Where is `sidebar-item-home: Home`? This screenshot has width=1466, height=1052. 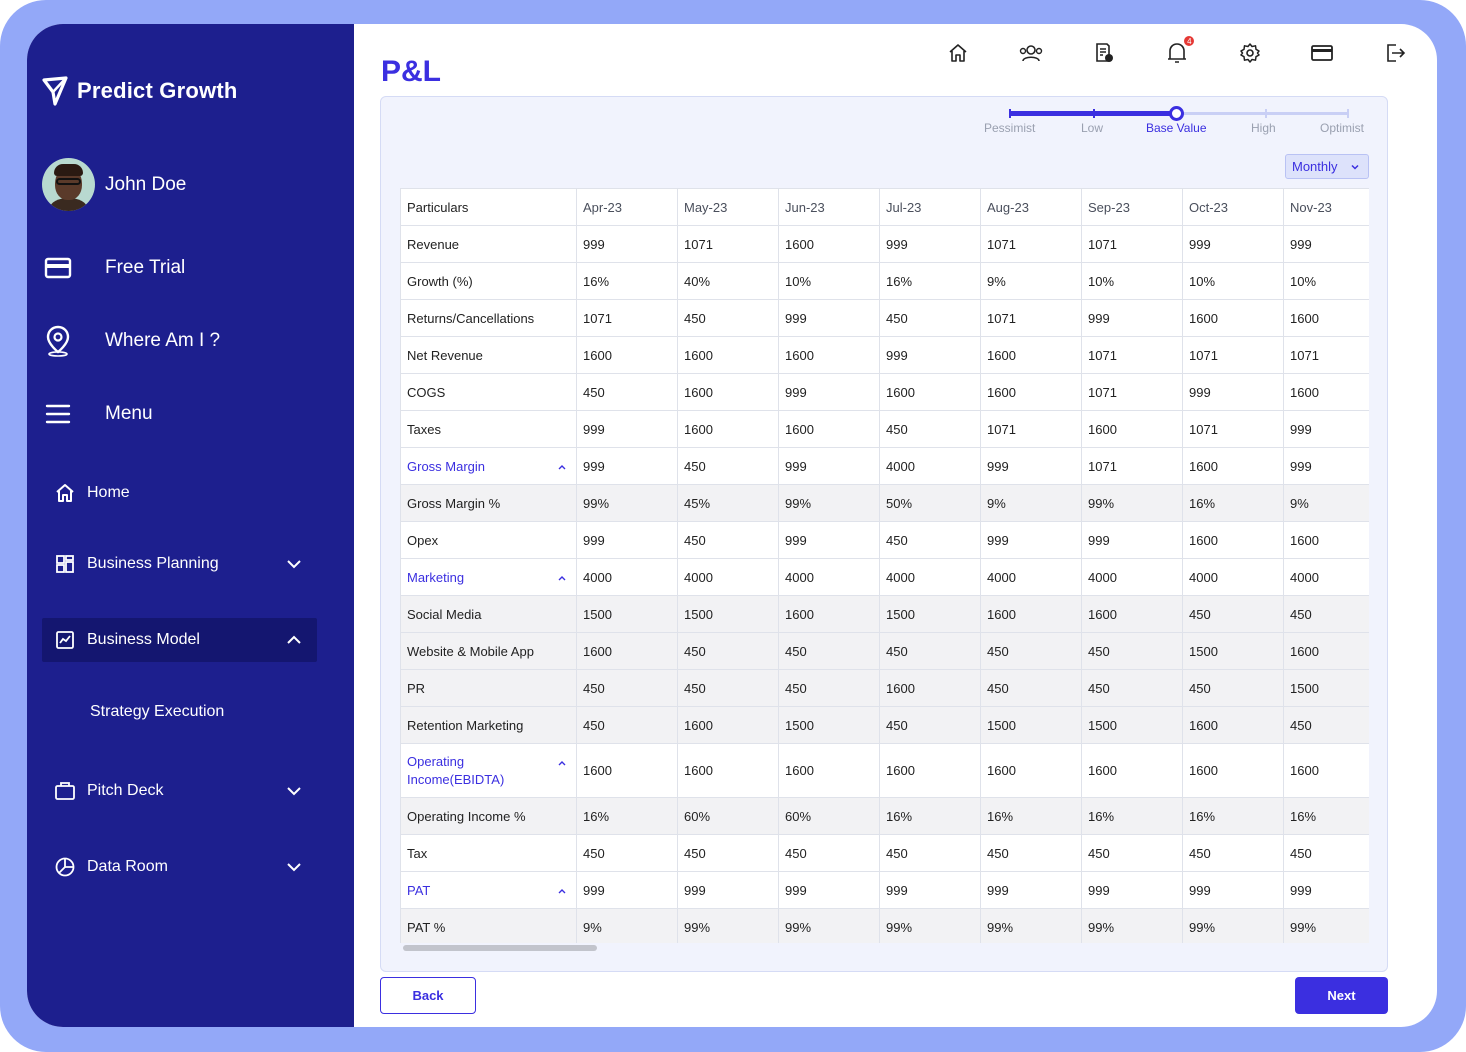
sidebar-item-home: Home is located at coordinates (179, 493).